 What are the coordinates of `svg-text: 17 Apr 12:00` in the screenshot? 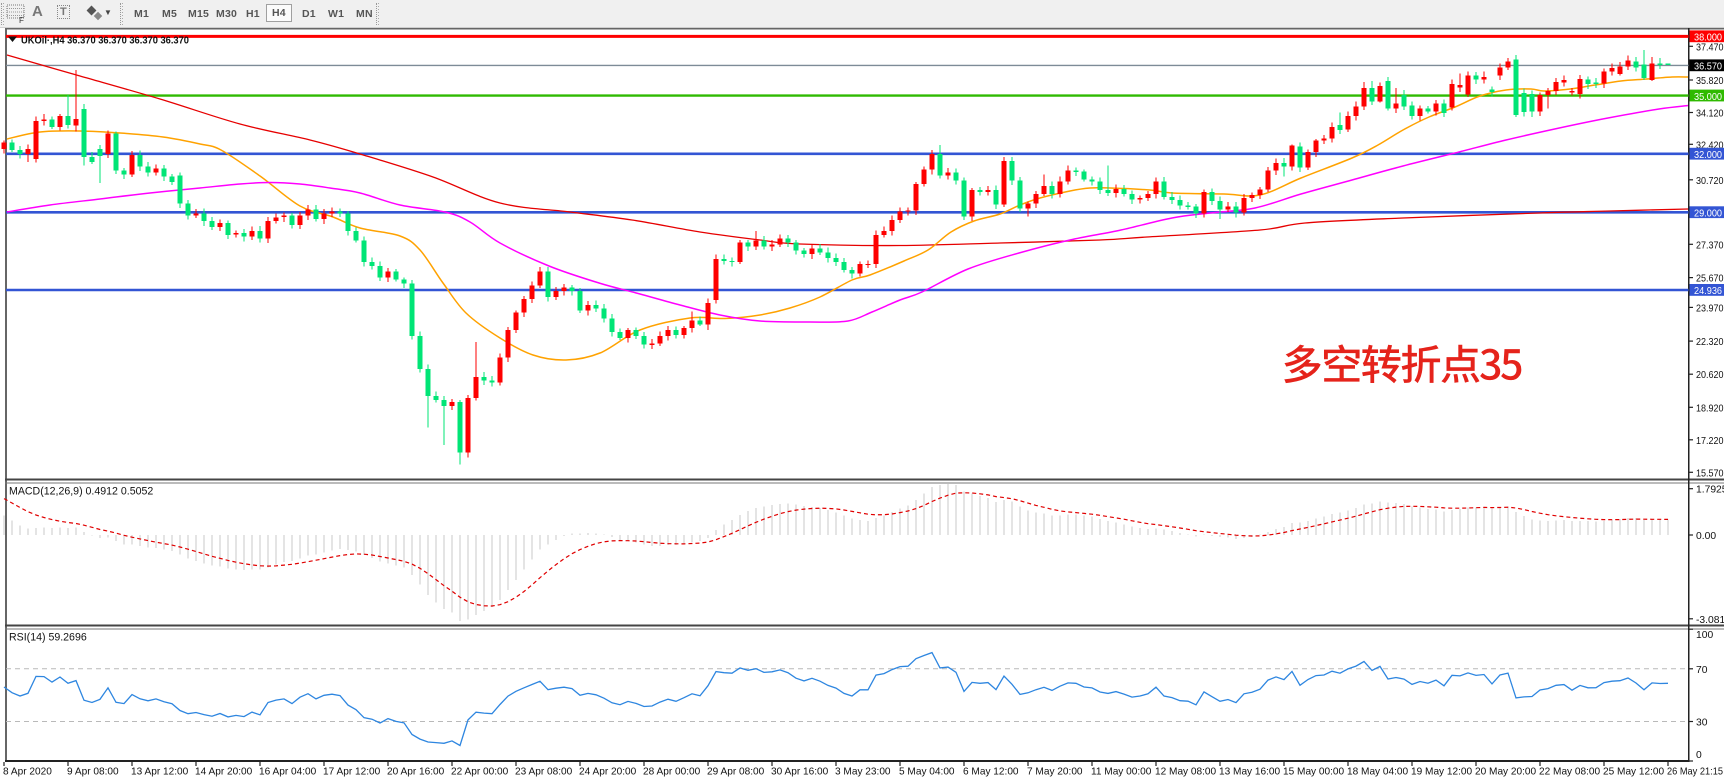 It's located at (352, 772).